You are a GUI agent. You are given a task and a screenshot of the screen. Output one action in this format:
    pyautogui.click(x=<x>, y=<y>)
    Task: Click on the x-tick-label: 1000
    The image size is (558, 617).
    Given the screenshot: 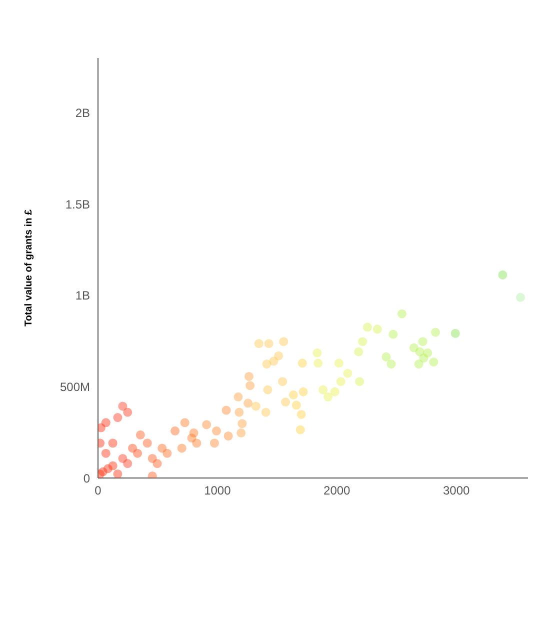 What is the action you would take?
    pyautogui.click(x=218, y=491)
    